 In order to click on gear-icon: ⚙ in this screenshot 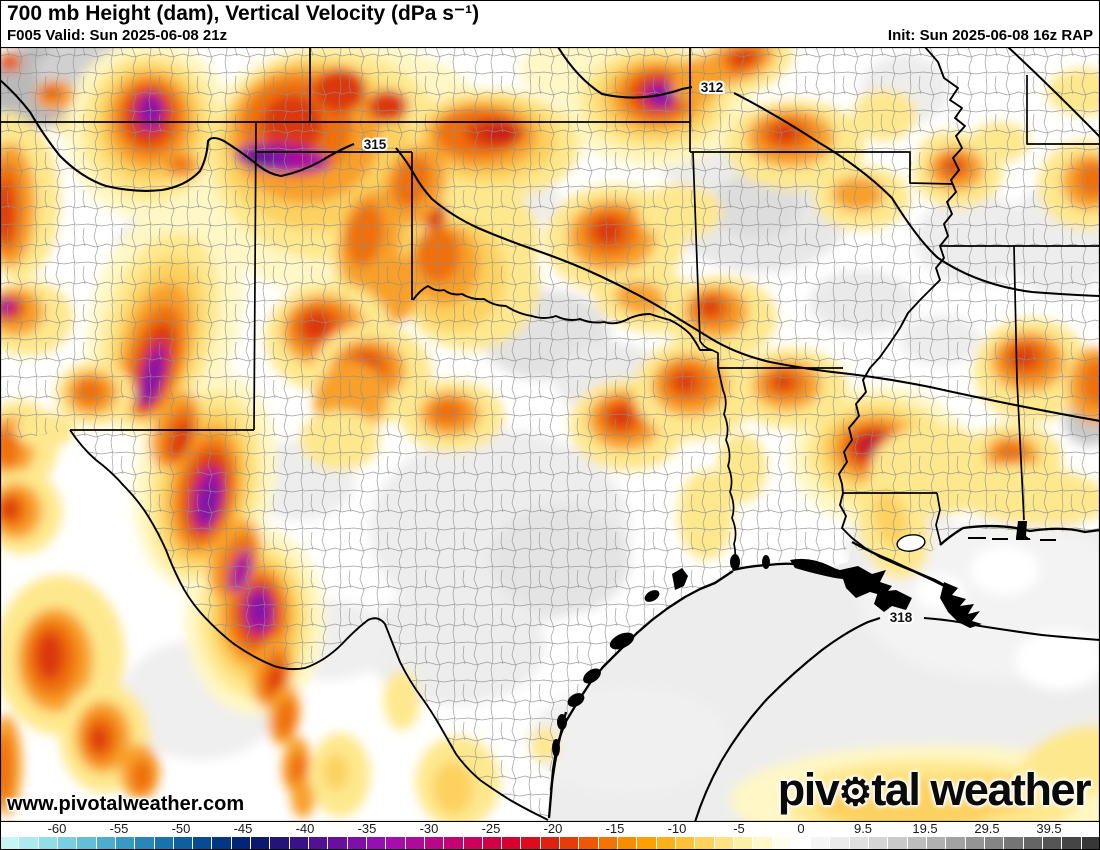, I will do `click(855, 793)`.